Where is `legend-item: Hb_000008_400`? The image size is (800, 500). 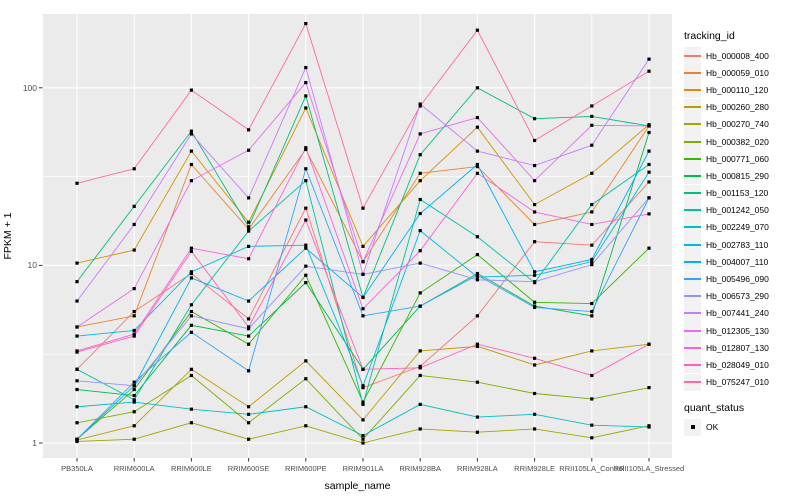
legend-item: Hb_000008_400 is located at coordinates (741, 56).